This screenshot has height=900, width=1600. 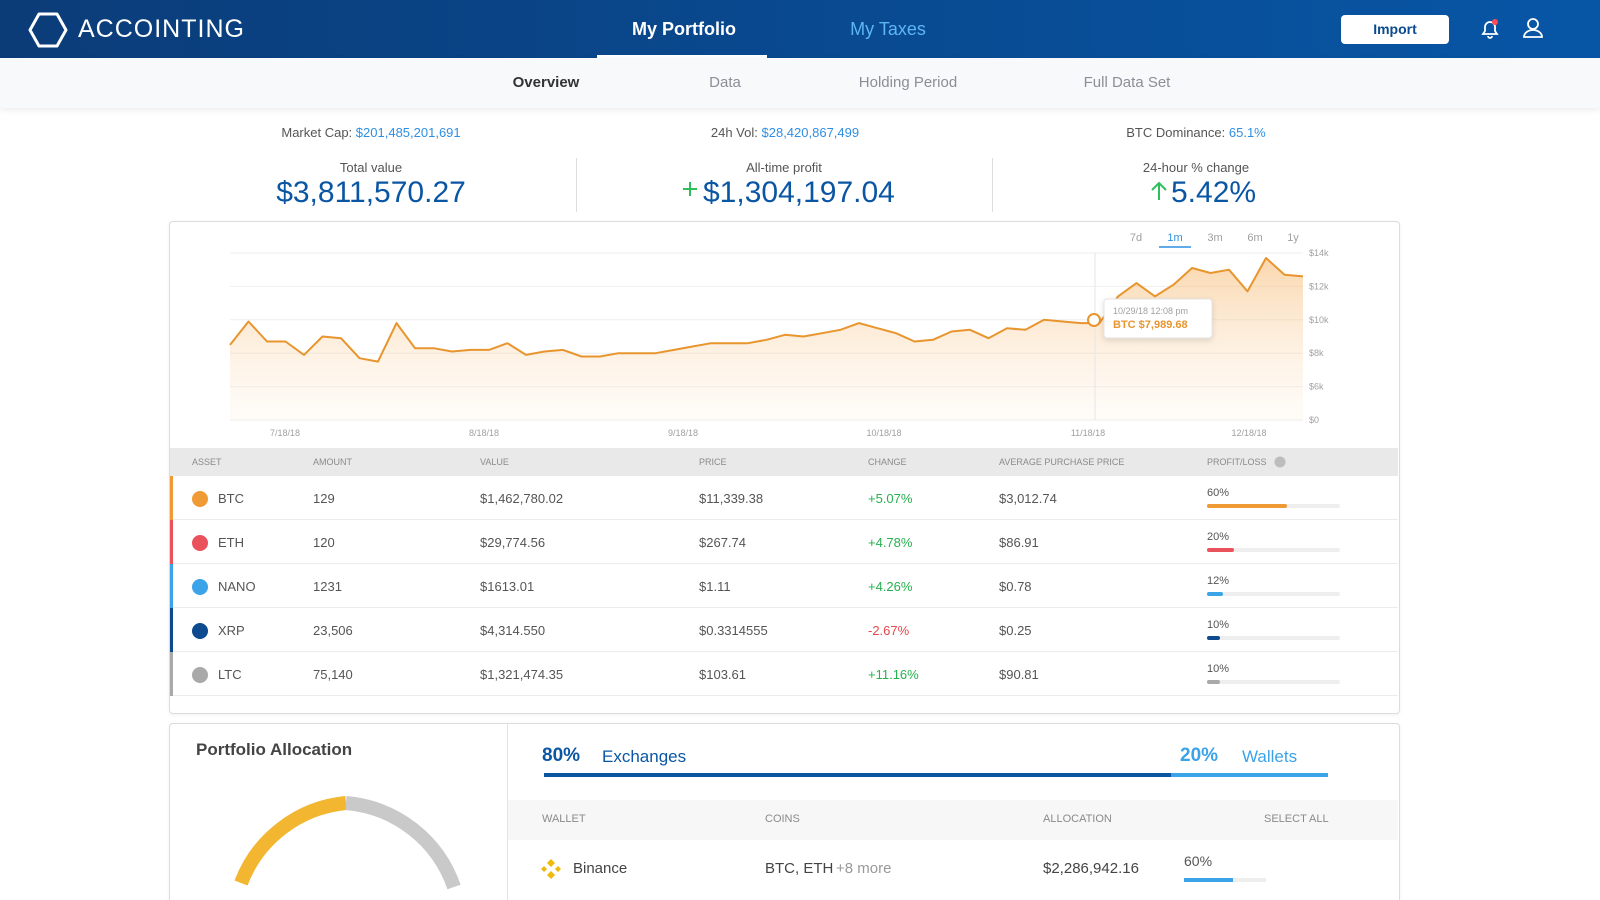 What do you see at coordinates (715, 586) in the screenshot?
I see `cell: $1.11` at bounding box center [715, 586].